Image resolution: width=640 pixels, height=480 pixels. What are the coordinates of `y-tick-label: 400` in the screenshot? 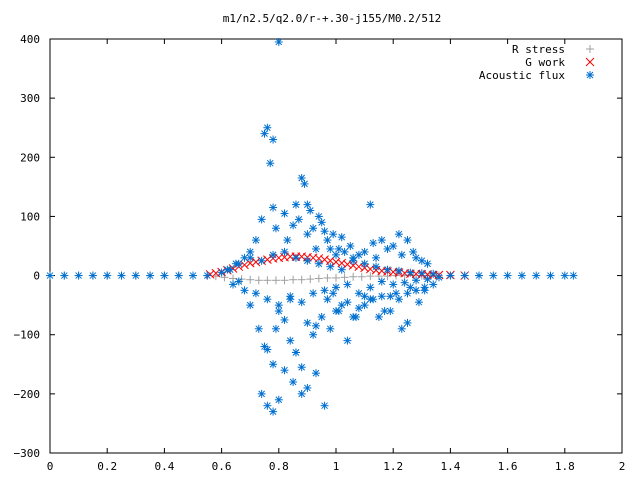 It's located at (30, 39).